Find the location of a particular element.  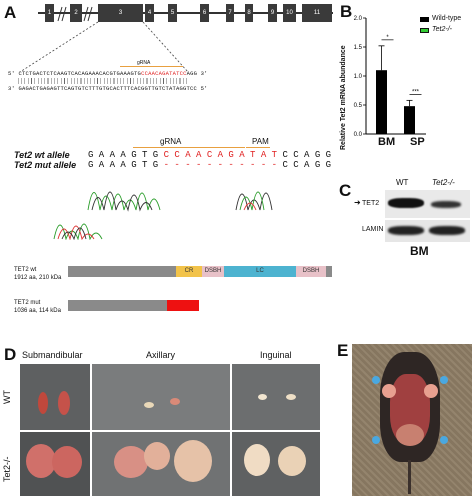

bottom-prefix: 3' is located at coordinates (12, 88).